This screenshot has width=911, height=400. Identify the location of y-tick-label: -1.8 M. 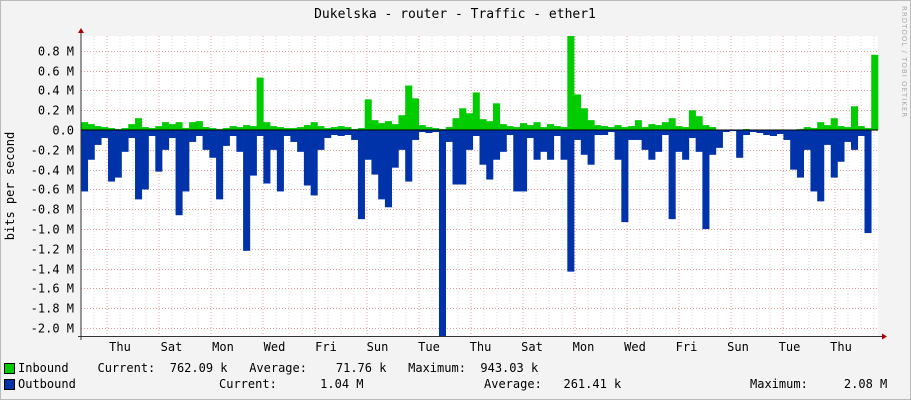
(52, 309).